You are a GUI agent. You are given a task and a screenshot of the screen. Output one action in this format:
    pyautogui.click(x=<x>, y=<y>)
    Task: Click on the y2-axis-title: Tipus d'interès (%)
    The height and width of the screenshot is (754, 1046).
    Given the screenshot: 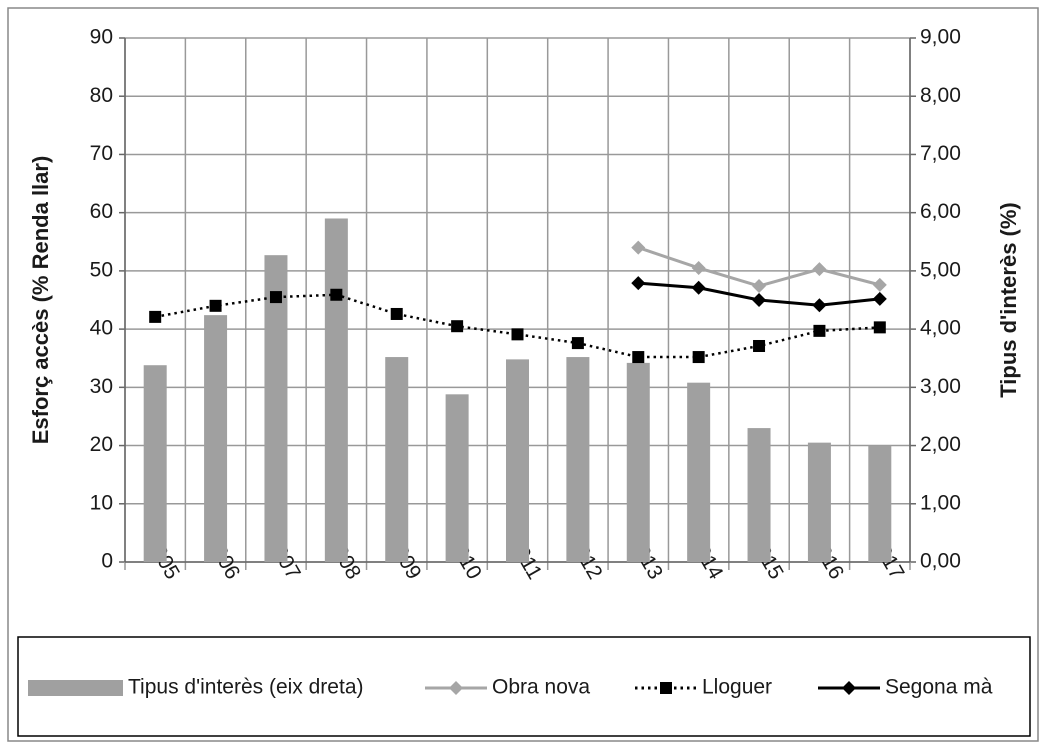 What is the action you would take?
    pyautogui.click(x=1008, y=300)
    